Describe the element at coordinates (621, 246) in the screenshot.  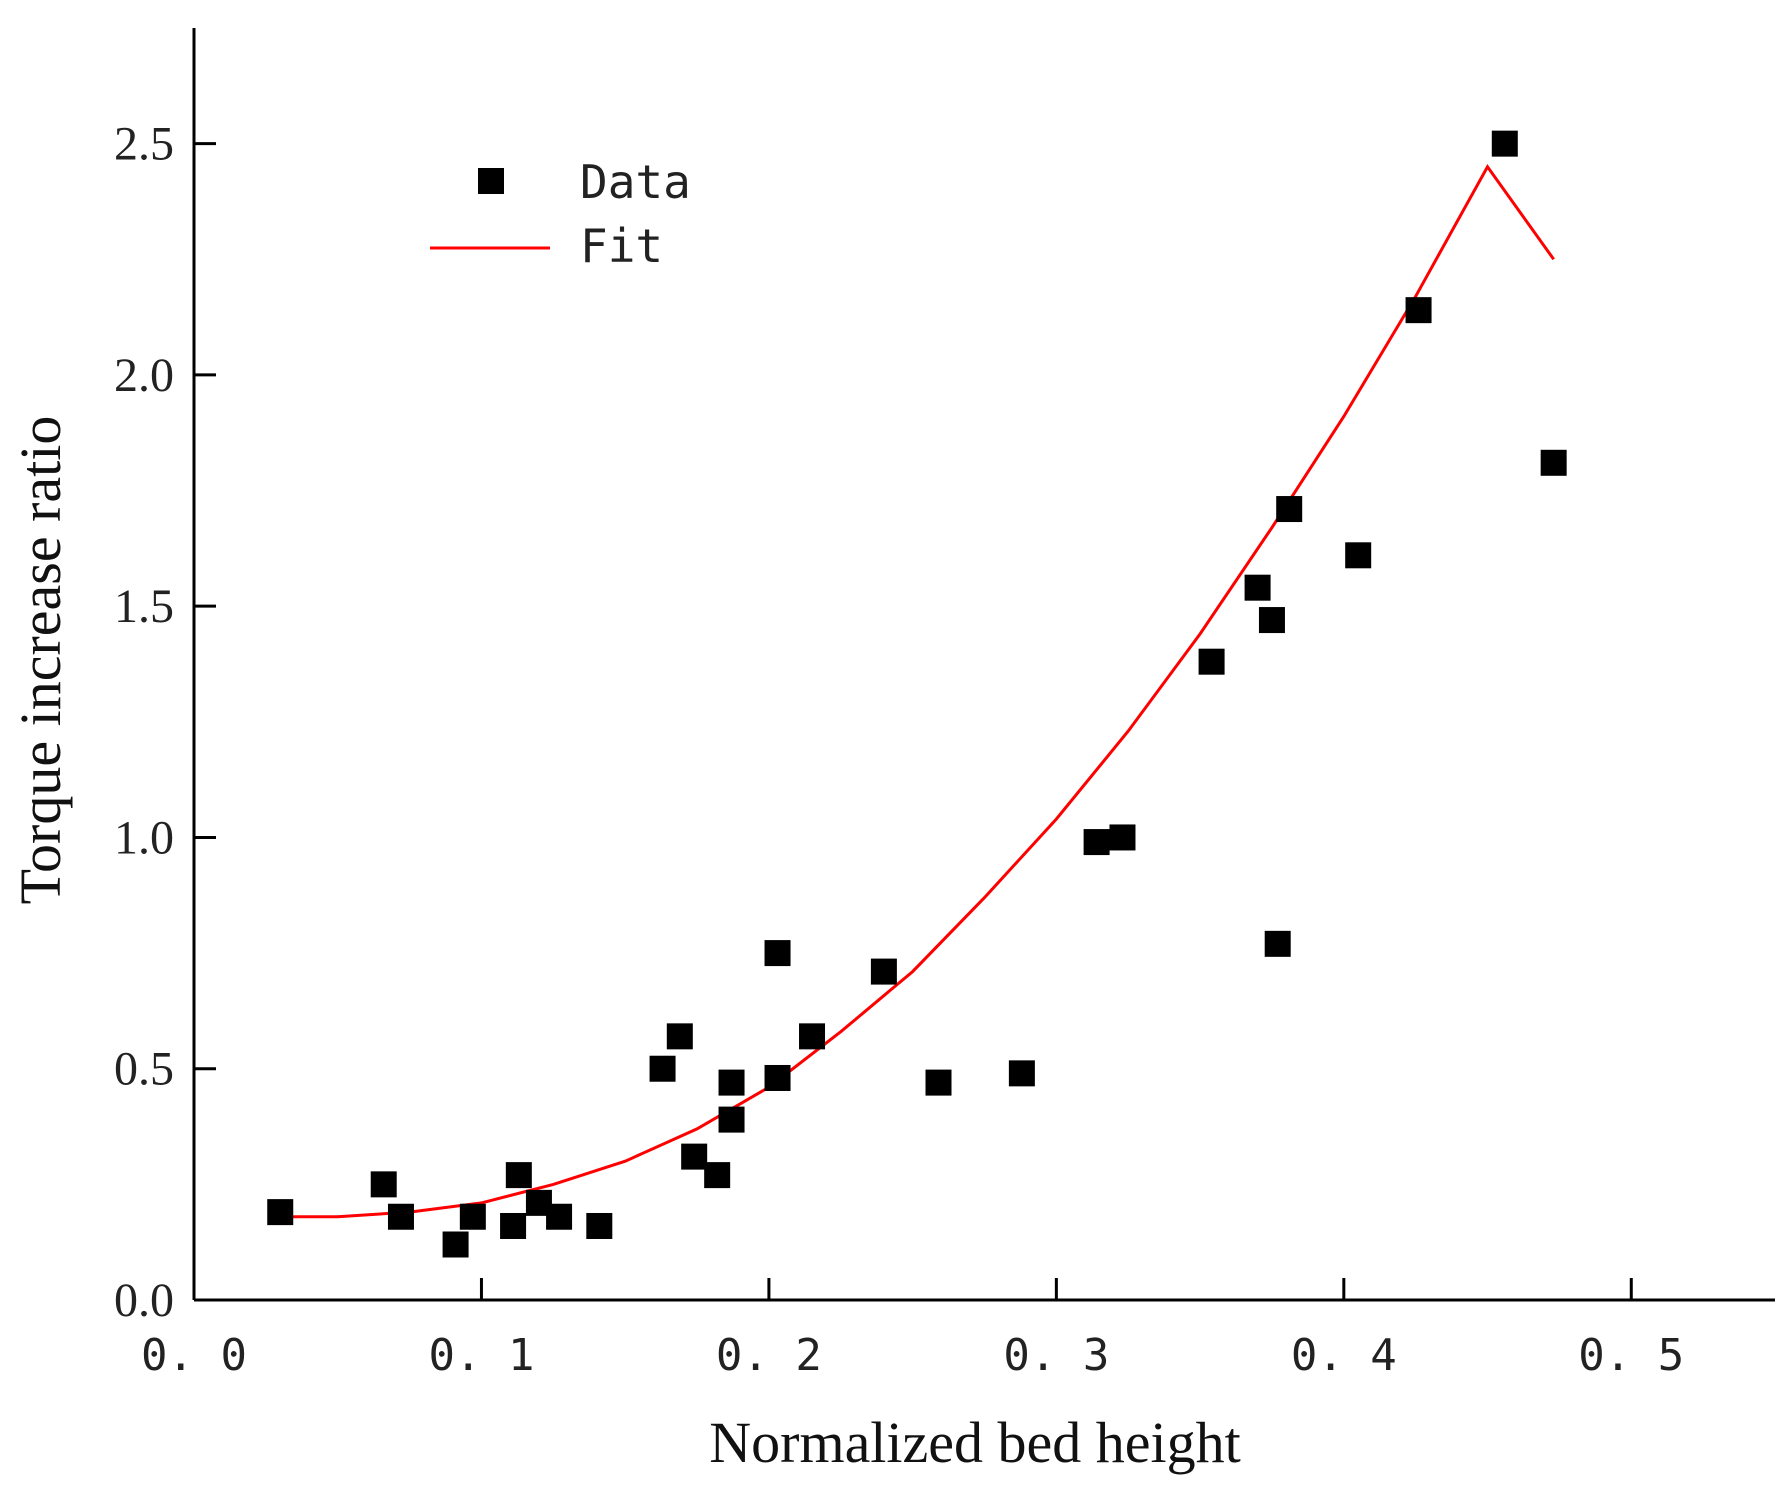
I see `legend-fit-label: Fit` at that location.